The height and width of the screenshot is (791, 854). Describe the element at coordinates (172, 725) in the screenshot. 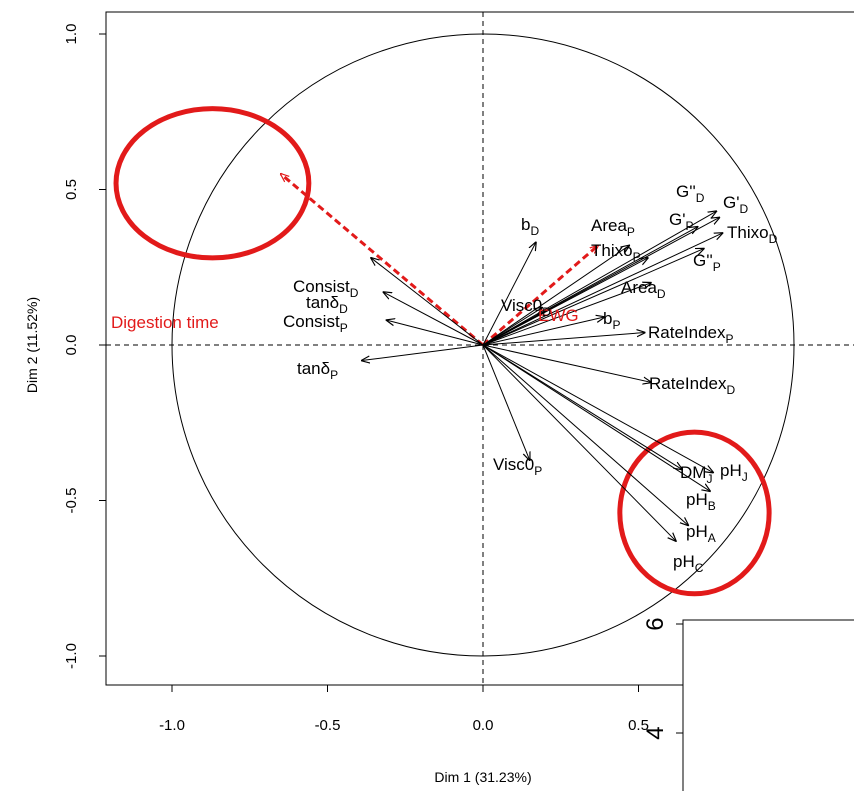

I see `x-tick-label: -1.0` at that location.